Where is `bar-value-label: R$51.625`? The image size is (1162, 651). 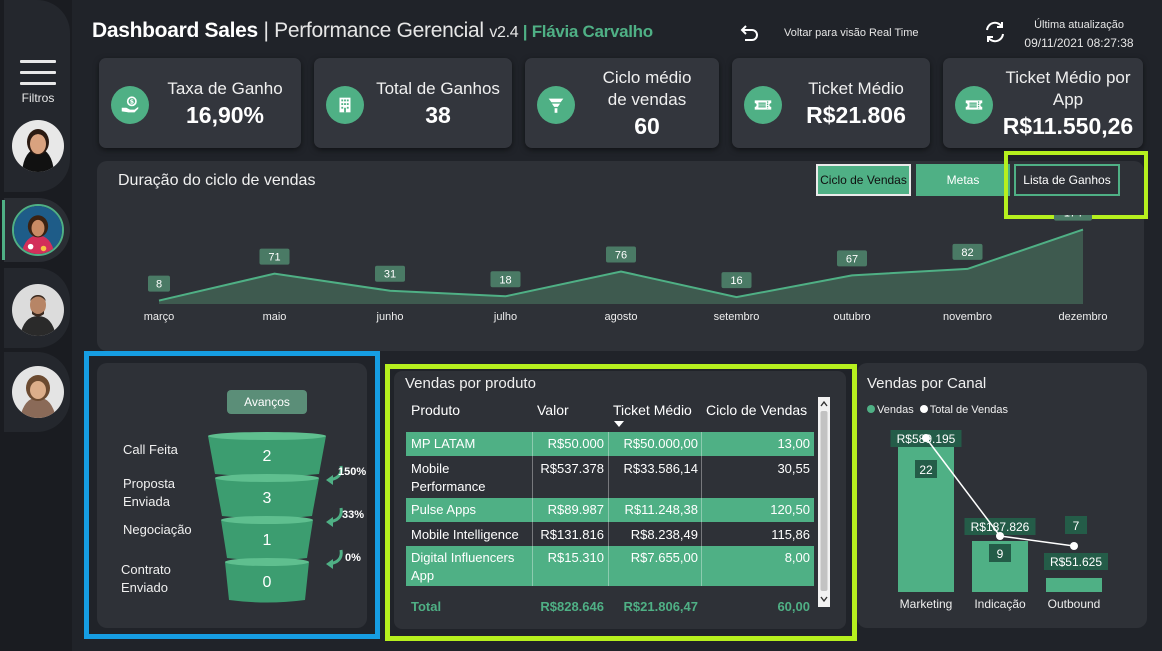
bar-value-label: R$51.625 is located at coordinates (1076, 562).